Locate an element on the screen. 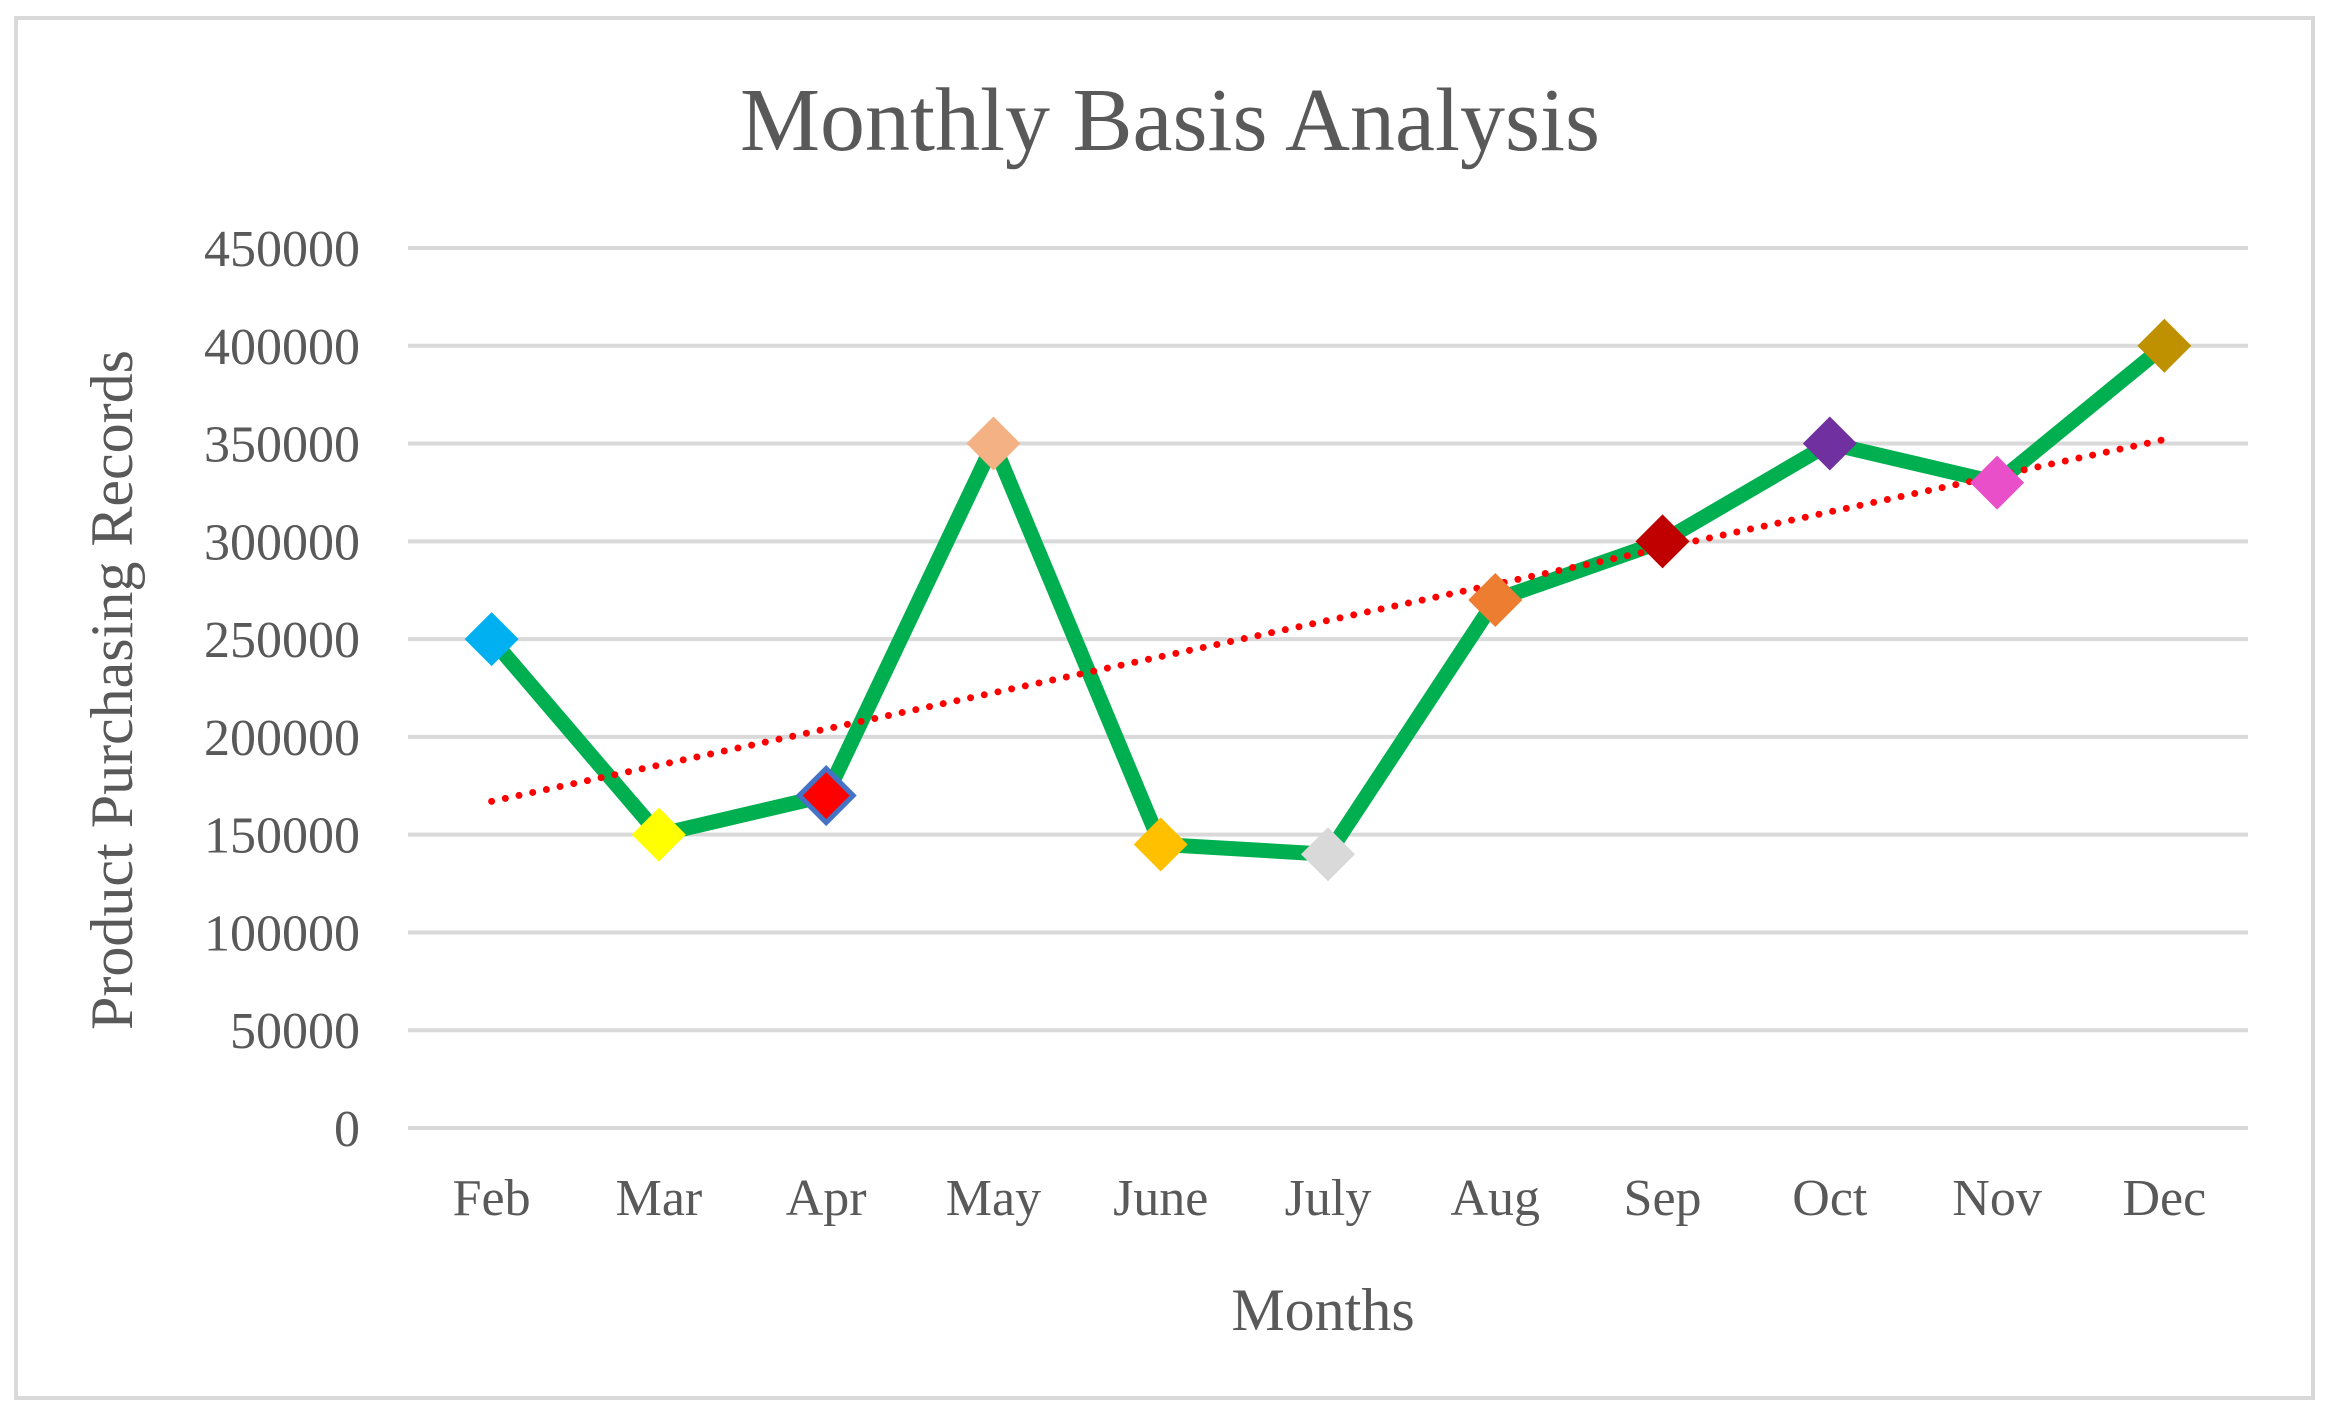  y-tick-label: 200000 is located at coordinates (282, 738).